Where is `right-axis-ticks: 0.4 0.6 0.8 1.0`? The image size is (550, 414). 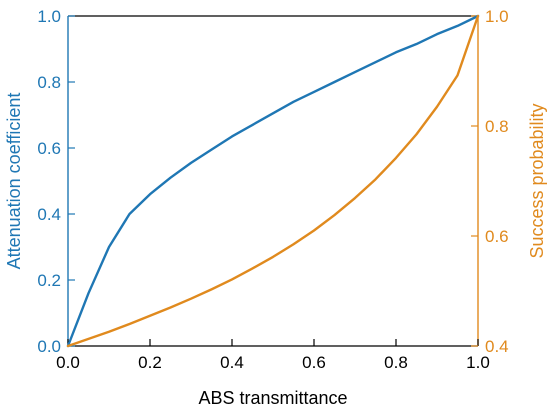
right-axis-ticks: 0.4 0.6 0.8 1.0 is located at coordinates (490, 181).